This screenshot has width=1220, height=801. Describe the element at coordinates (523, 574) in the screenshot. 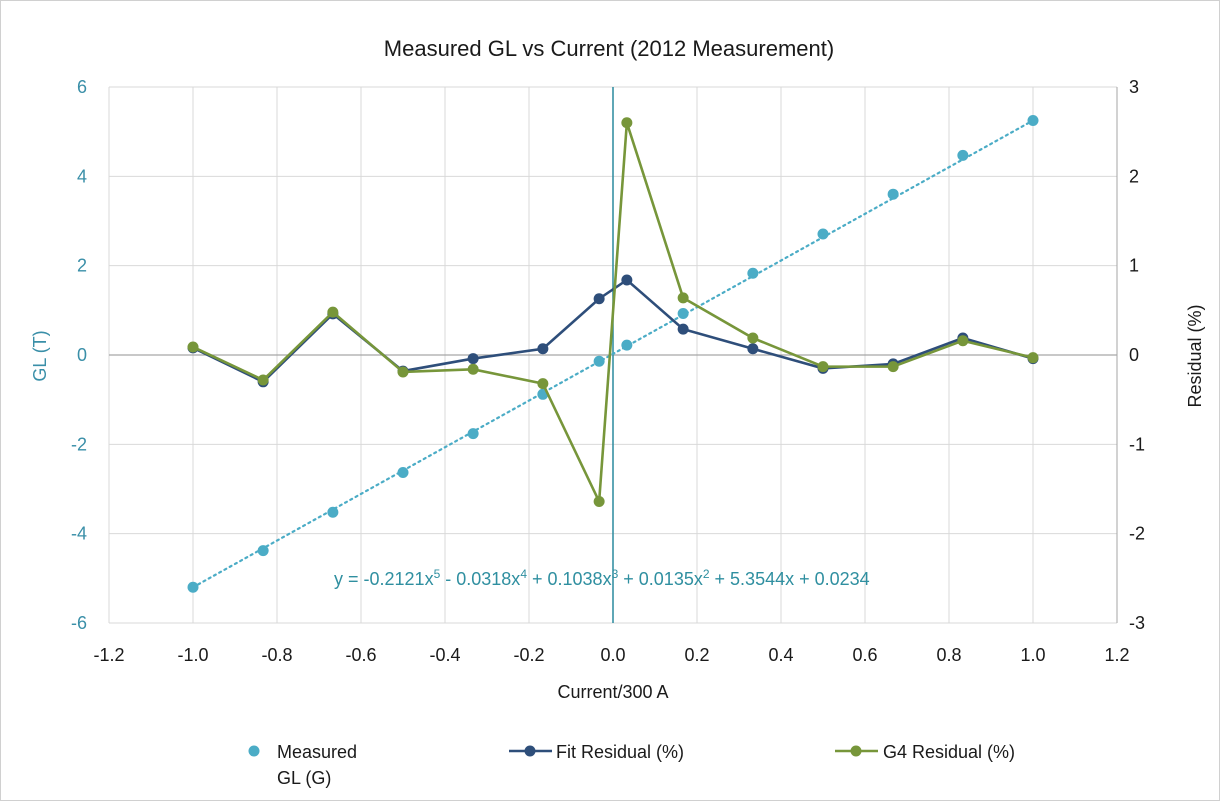

I see `equation-exponent: 4` at that location.